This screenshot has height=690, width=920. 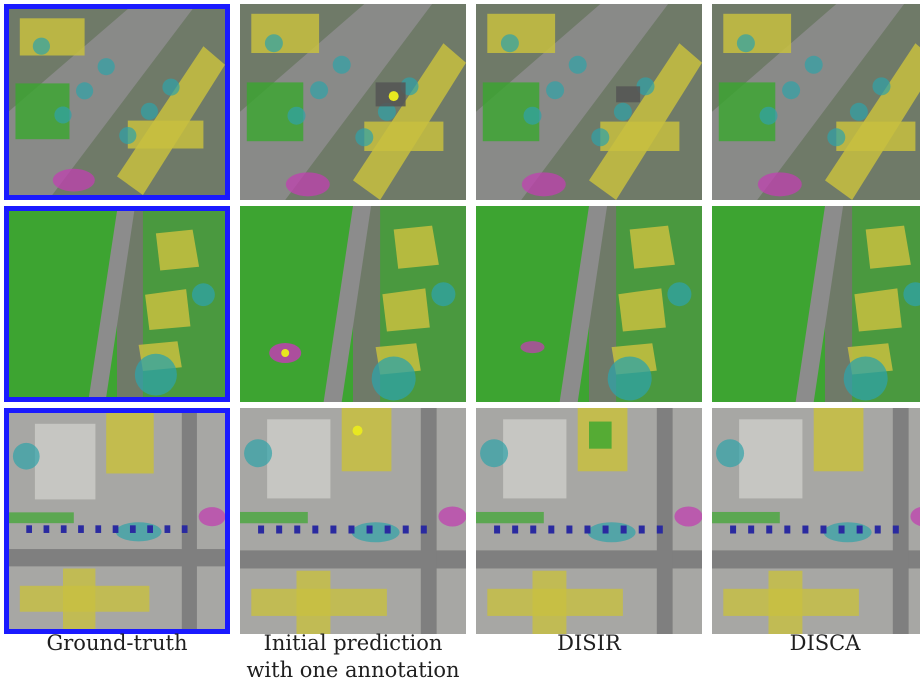 I want to click on caption-initial-prediction-line1: Initial prediction, so click(x=353, y=643).